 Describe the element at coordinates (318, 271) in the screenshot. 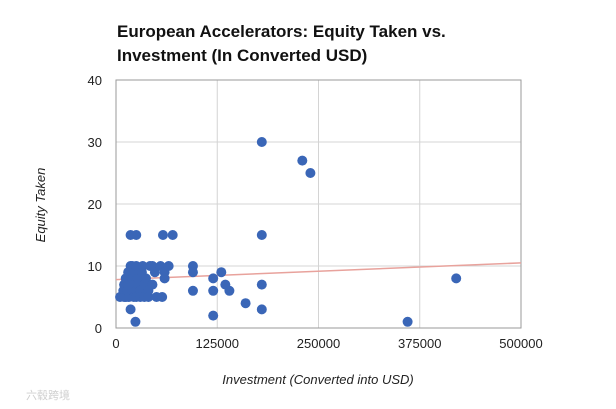

I see `trendline` at that location.